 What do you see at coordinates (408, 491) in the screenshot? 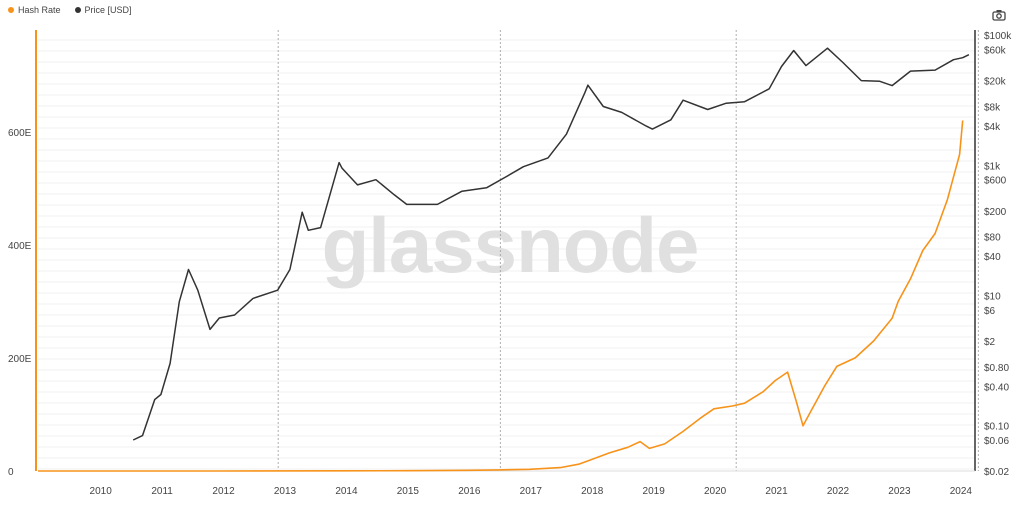
I see `x-tick-label: 2015` at bounding box center [408, 491].